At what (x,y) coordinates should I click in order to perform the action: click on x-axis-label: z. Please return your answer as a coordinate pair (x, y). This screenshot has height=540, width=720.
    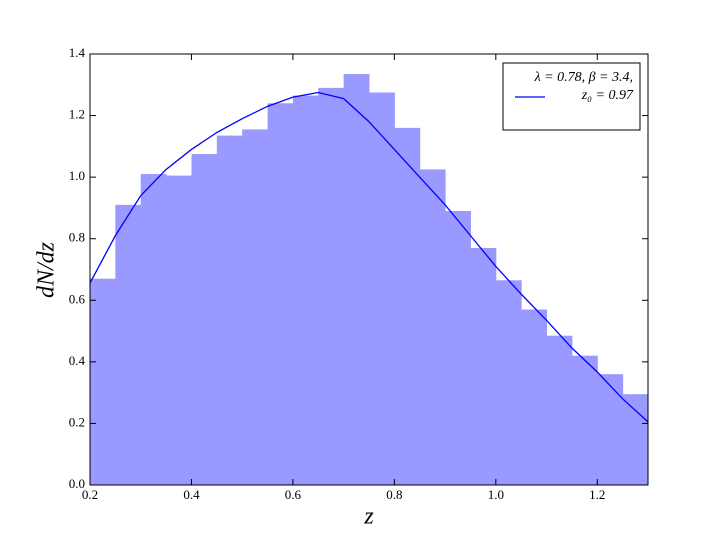
    Looking at the image, I should click on (368, 517).